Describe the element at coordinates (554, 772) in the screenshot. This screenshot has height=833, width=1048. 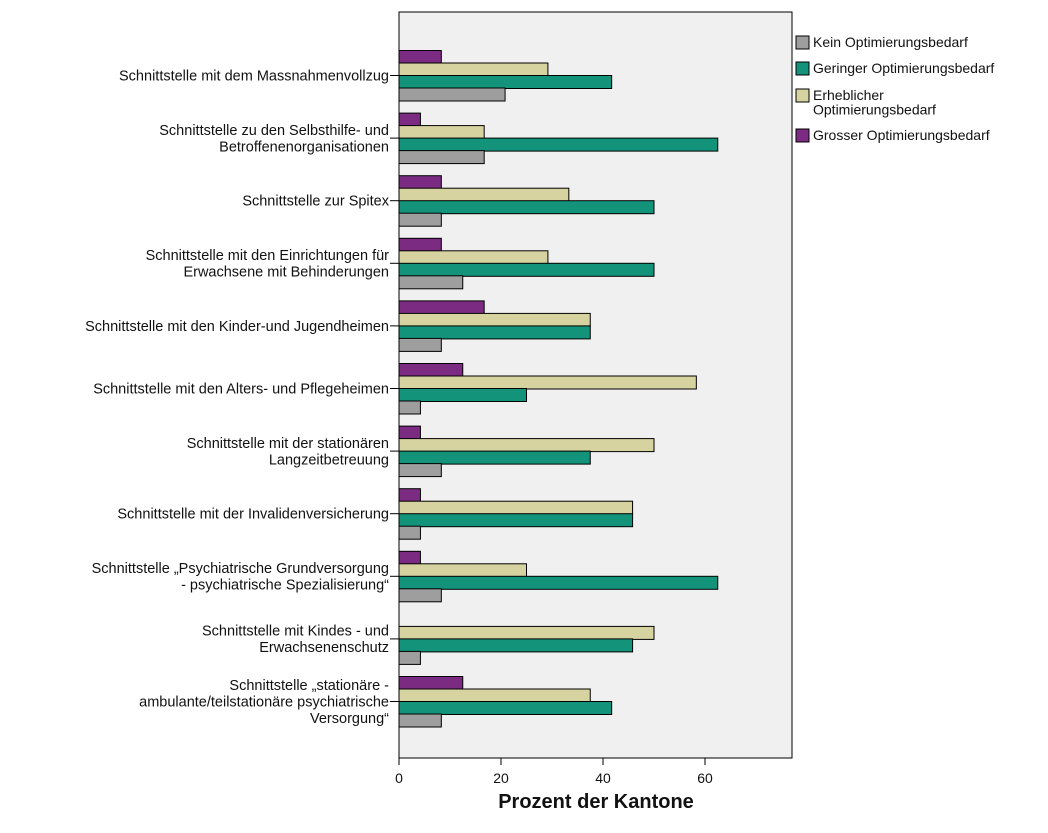
I see `x-axis: 0 20 40 60` at that location.